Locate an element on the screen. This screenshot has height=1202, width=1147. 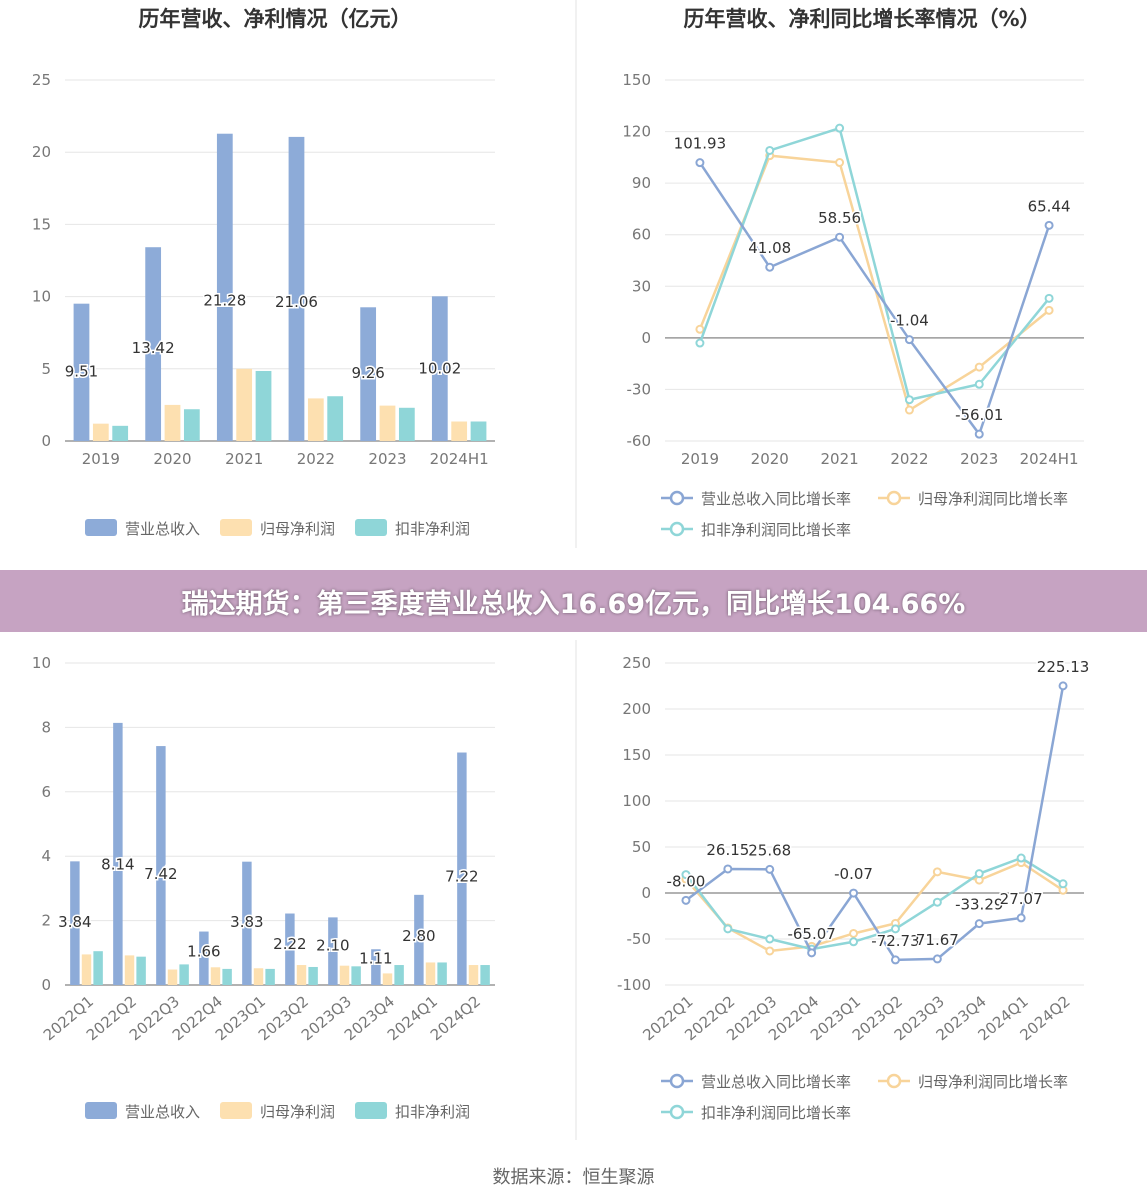
data-label: 9.26 is located at coordinates (367, 373).